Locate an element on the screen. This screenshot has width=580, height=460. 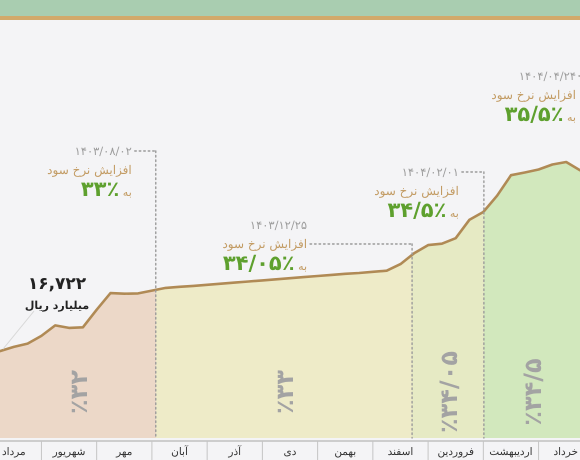
annotation: ۱۴۰۳/۱۲/۲۵ is located at coordinates (279, 225).